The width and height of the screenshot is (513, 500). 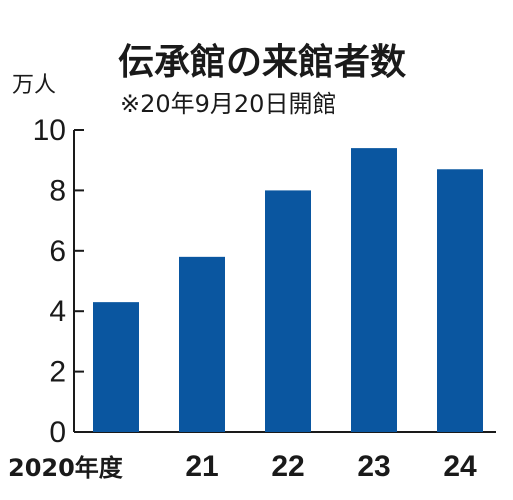 What do you see at coordinates (262, 62) in the screenshot?
I see `chart-title: 伝承館の来館者数` at bounding box center [262, 62].